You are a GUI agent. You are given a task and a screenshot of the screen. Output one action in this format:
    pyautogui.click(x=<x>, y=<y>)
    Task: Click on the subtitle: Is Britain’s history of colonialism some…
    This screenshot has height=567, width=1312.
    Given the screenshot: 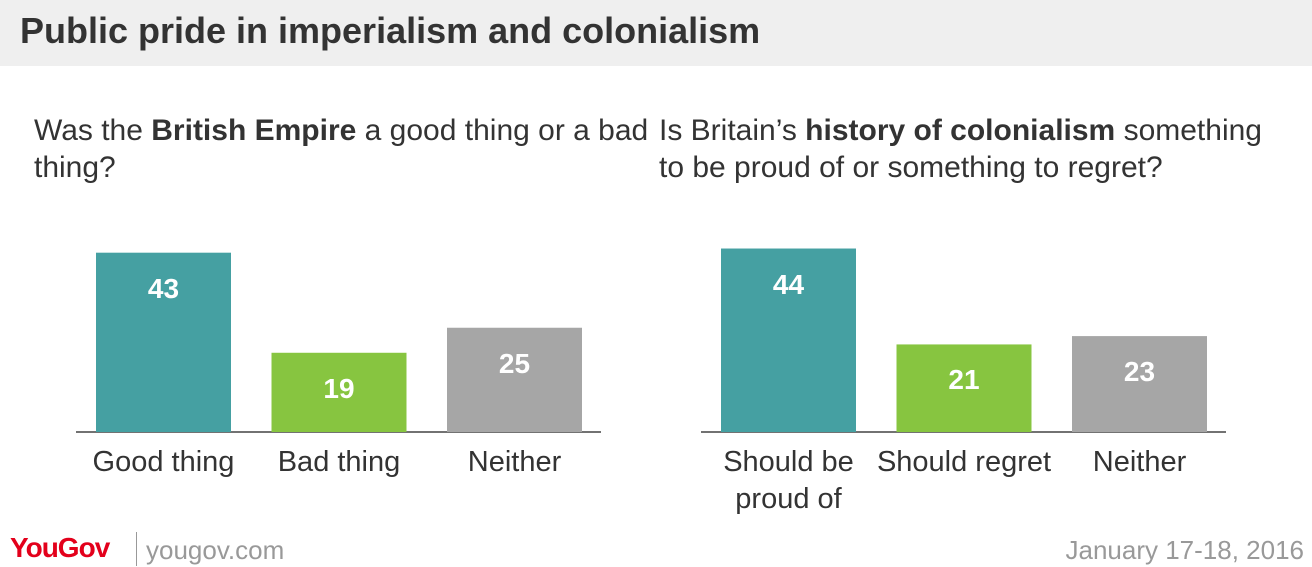 What is the action you would take?
    pyautogui.click(x=969, y=149)
    